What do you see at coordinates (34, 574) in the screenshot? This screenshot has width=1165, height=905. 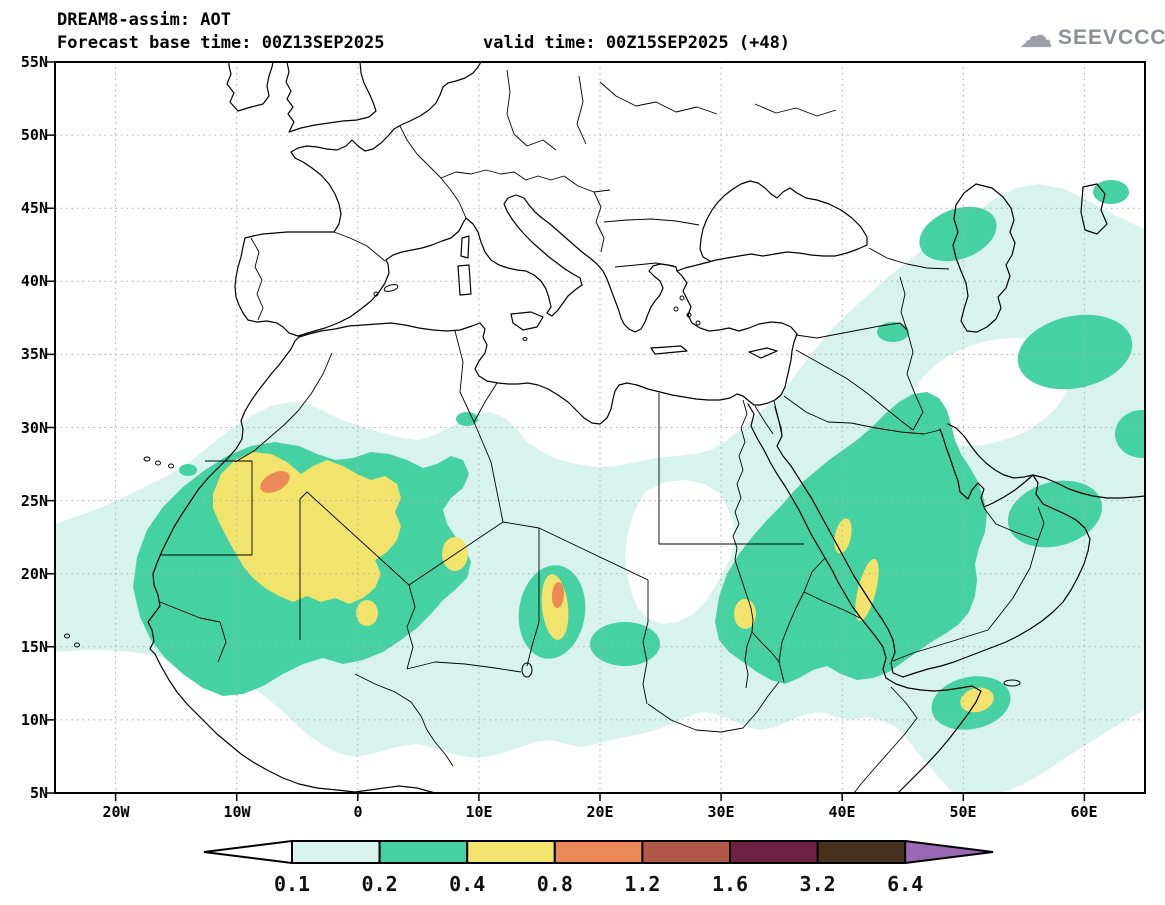 I see `lat-label: 20N` at bounding box center [34, 574].